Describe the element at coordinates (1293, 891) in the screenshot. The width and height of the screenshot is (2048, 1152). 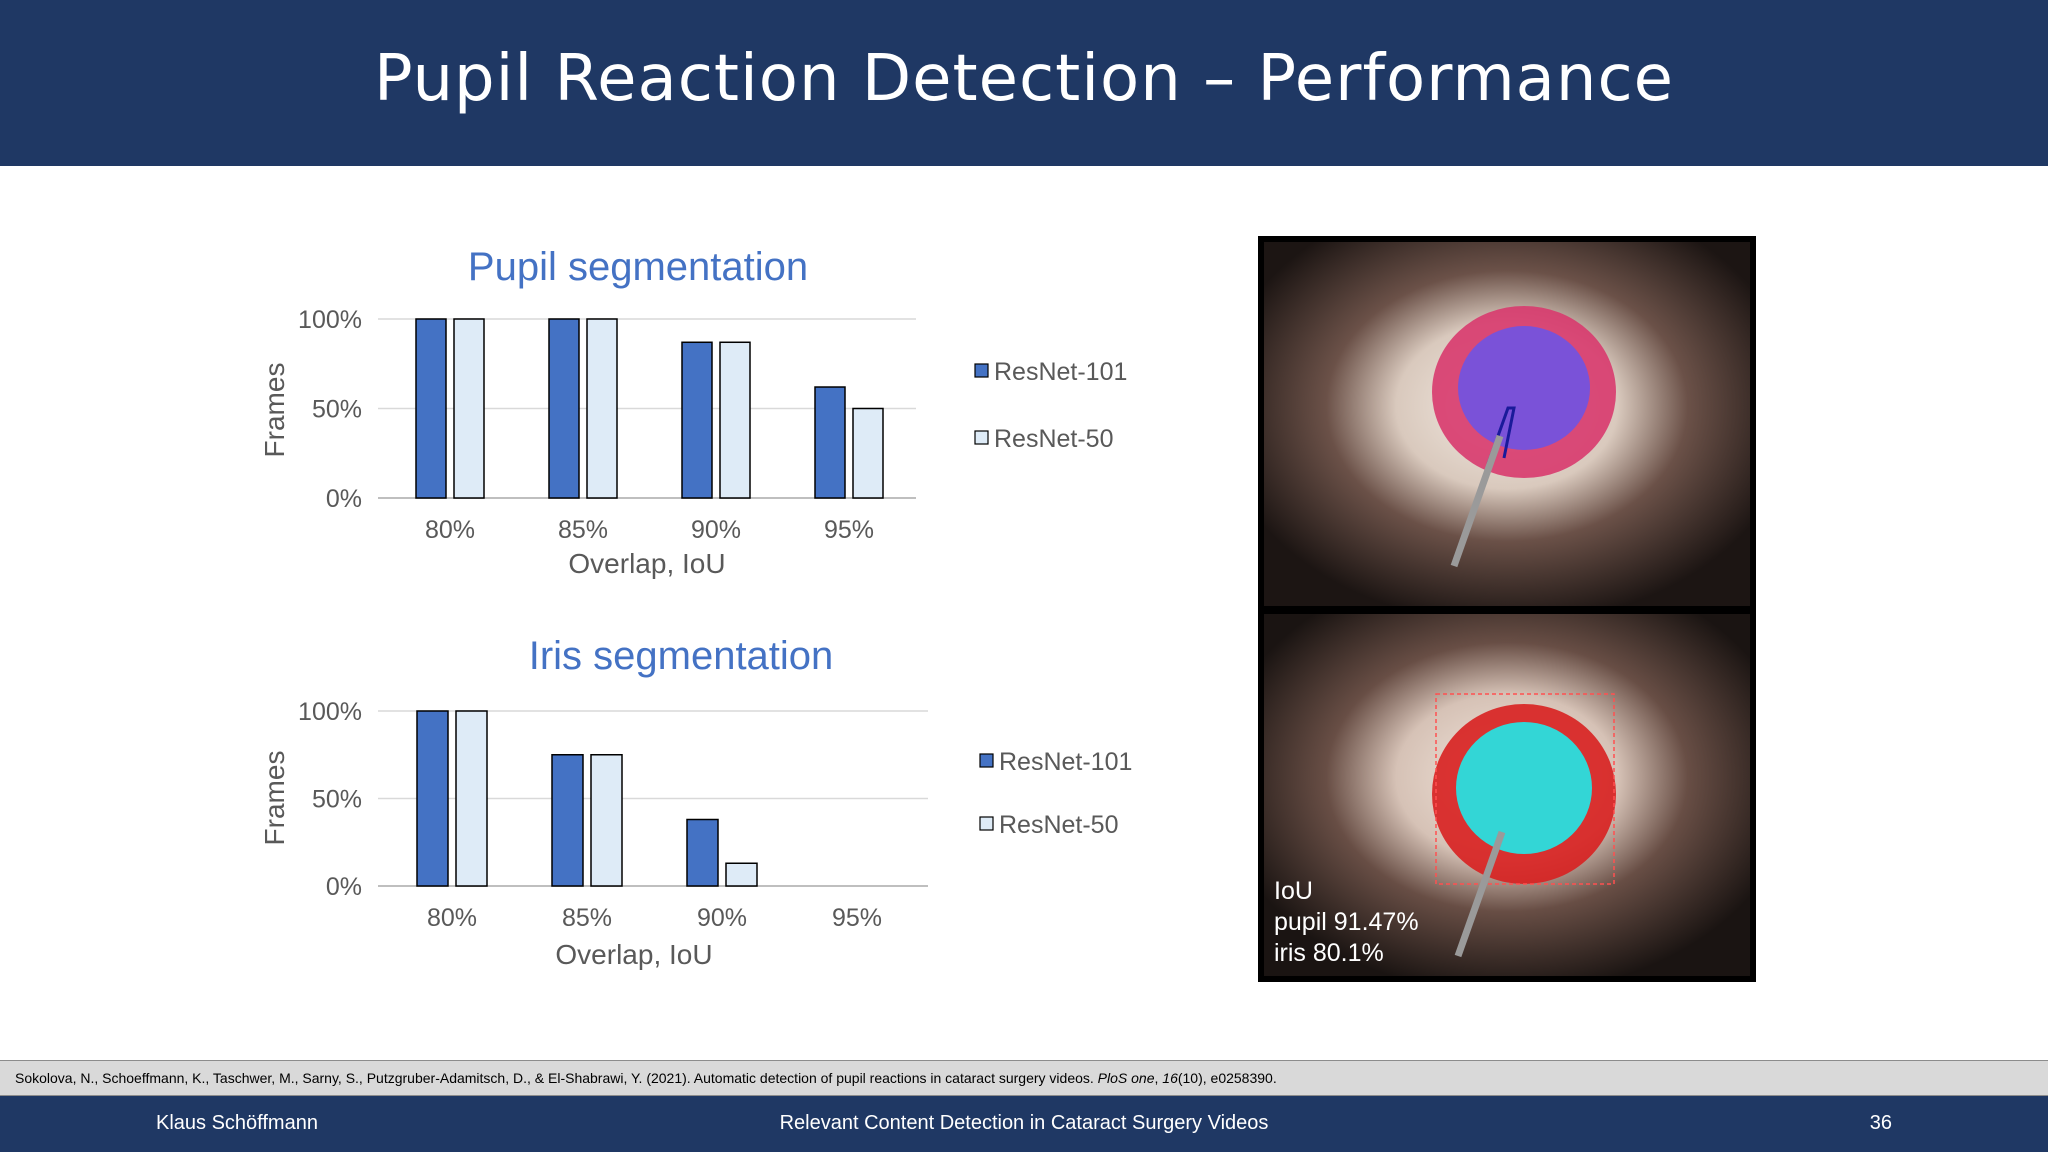
I see `iou-heading: IoU` at that location.